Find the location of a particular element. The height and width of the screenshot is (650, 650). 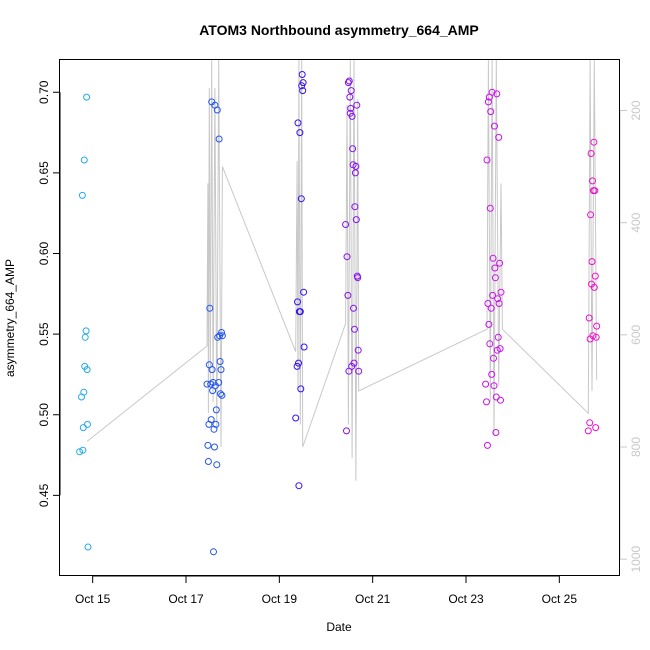

y-tick-label: 0.70 is located at coordinates (44, 92).